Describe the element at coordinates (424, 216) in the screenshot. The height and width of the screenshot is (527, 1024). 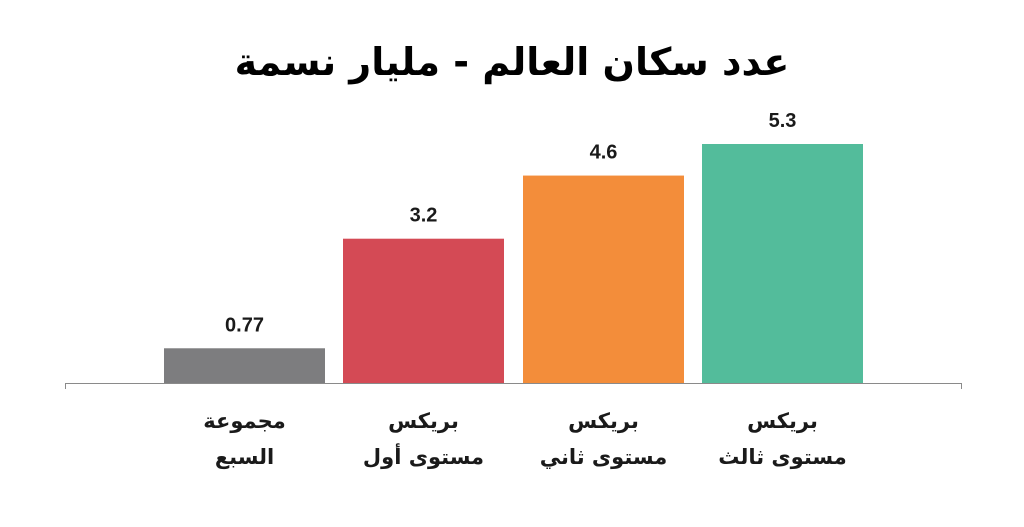
I see `value-label-2: 3.2` at that location.